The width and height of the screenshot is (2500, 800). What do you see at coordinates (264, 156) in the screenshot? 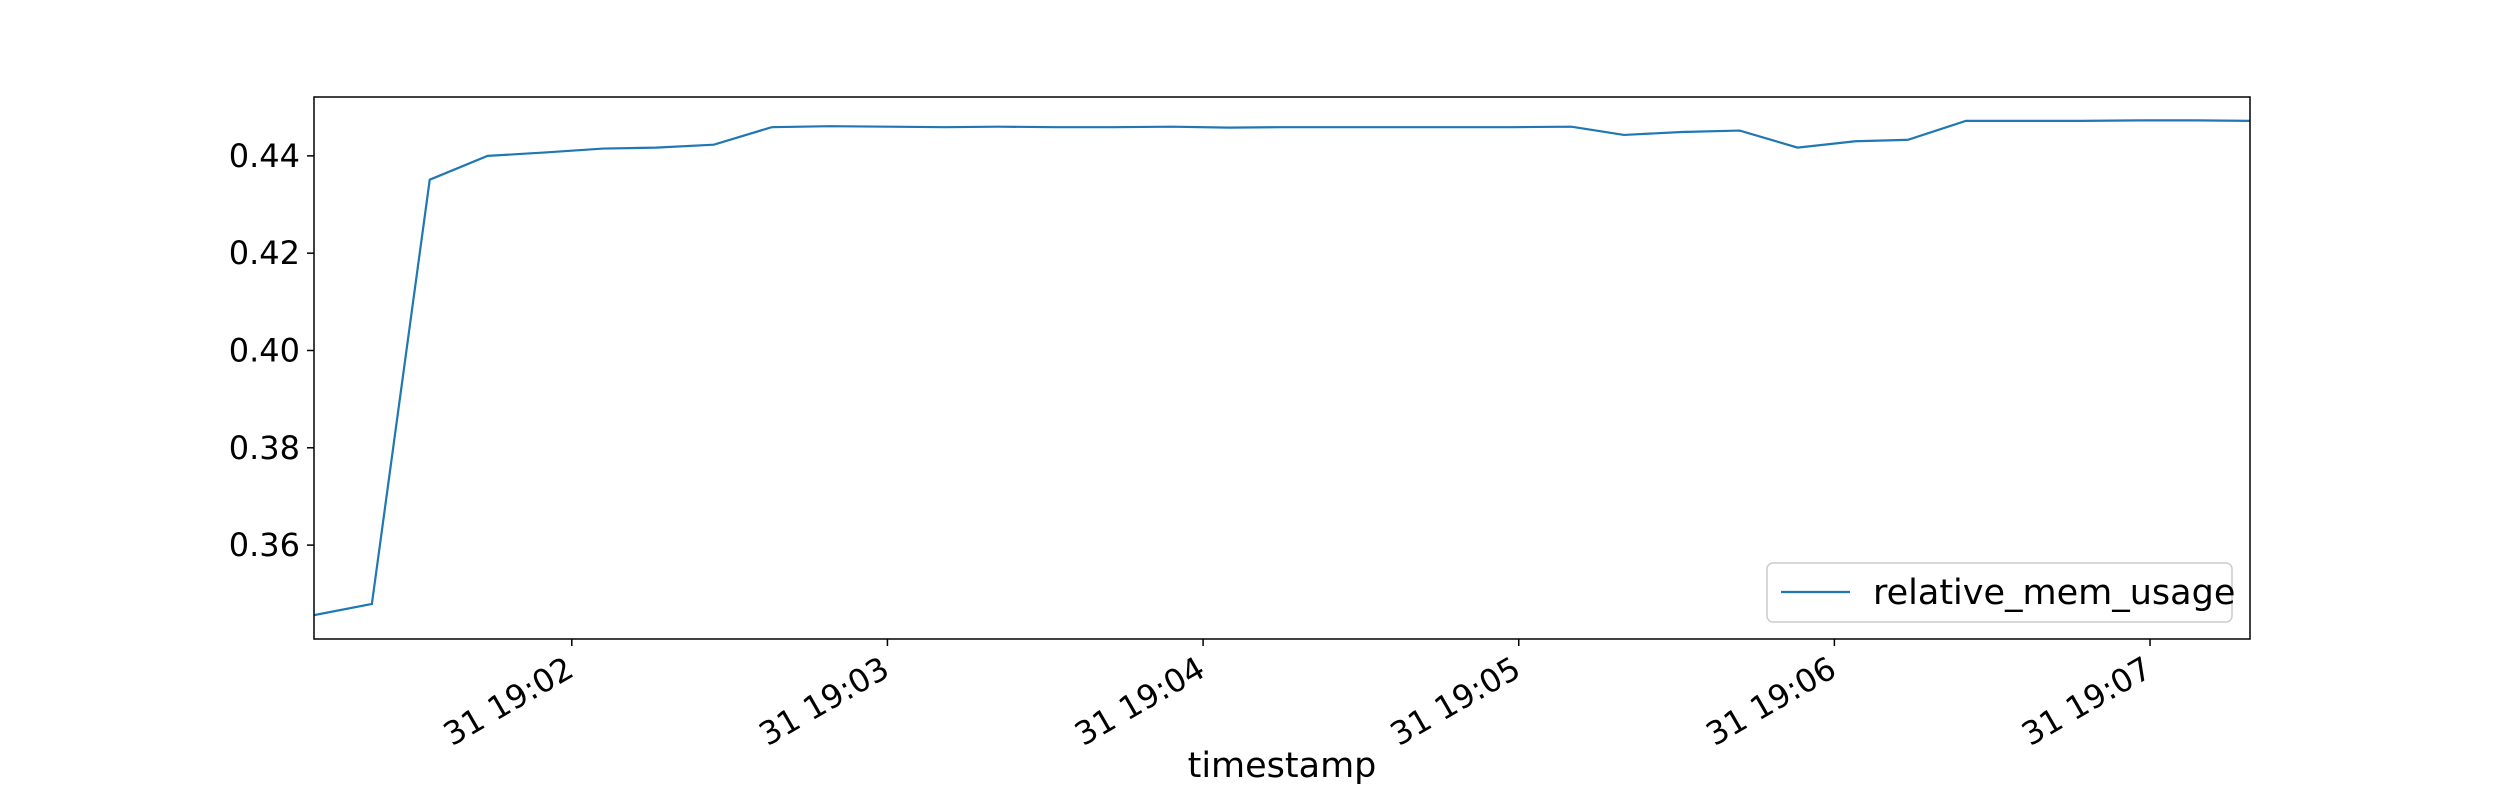
I see `y-tick-label: 0.44` at bounding box center [264, 156].